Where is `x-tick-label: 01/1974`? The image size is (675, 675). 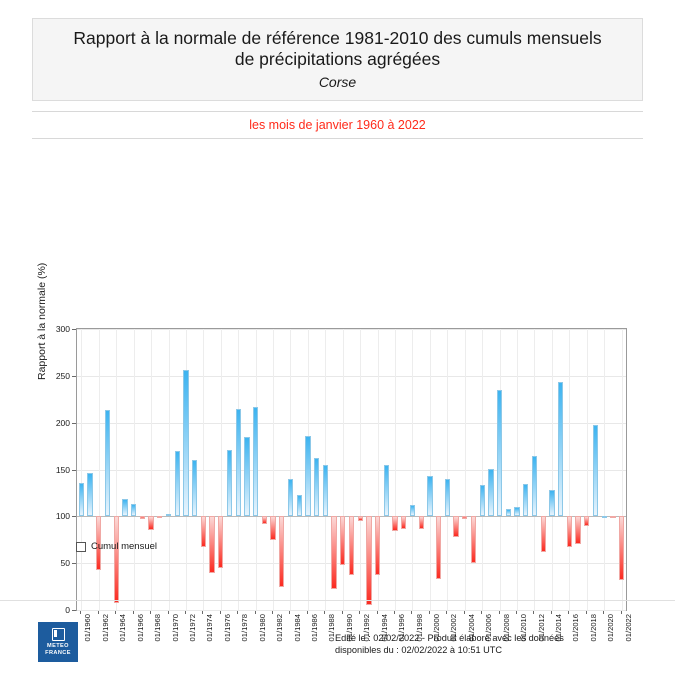 x-tick-label: 01/1974 is located at coordinates (210, 628).